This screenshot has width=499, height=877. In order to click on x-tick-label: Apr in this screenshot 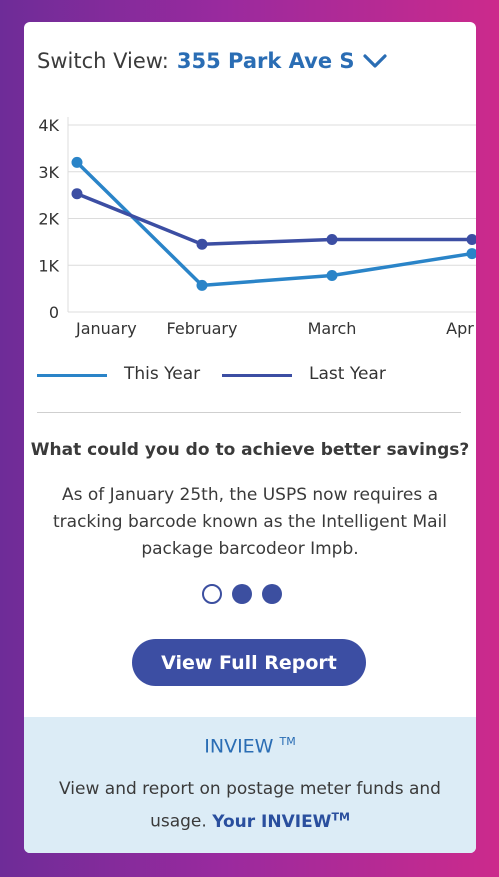, I will do `click(460, 328)`.